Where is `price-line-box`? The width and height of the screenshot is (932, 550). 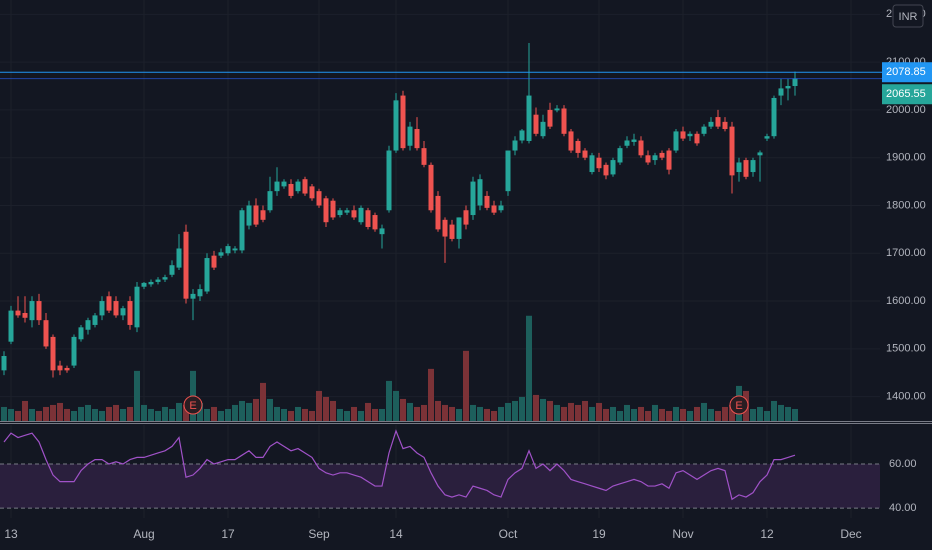
price-line-box is located at coordinates (907, 72).